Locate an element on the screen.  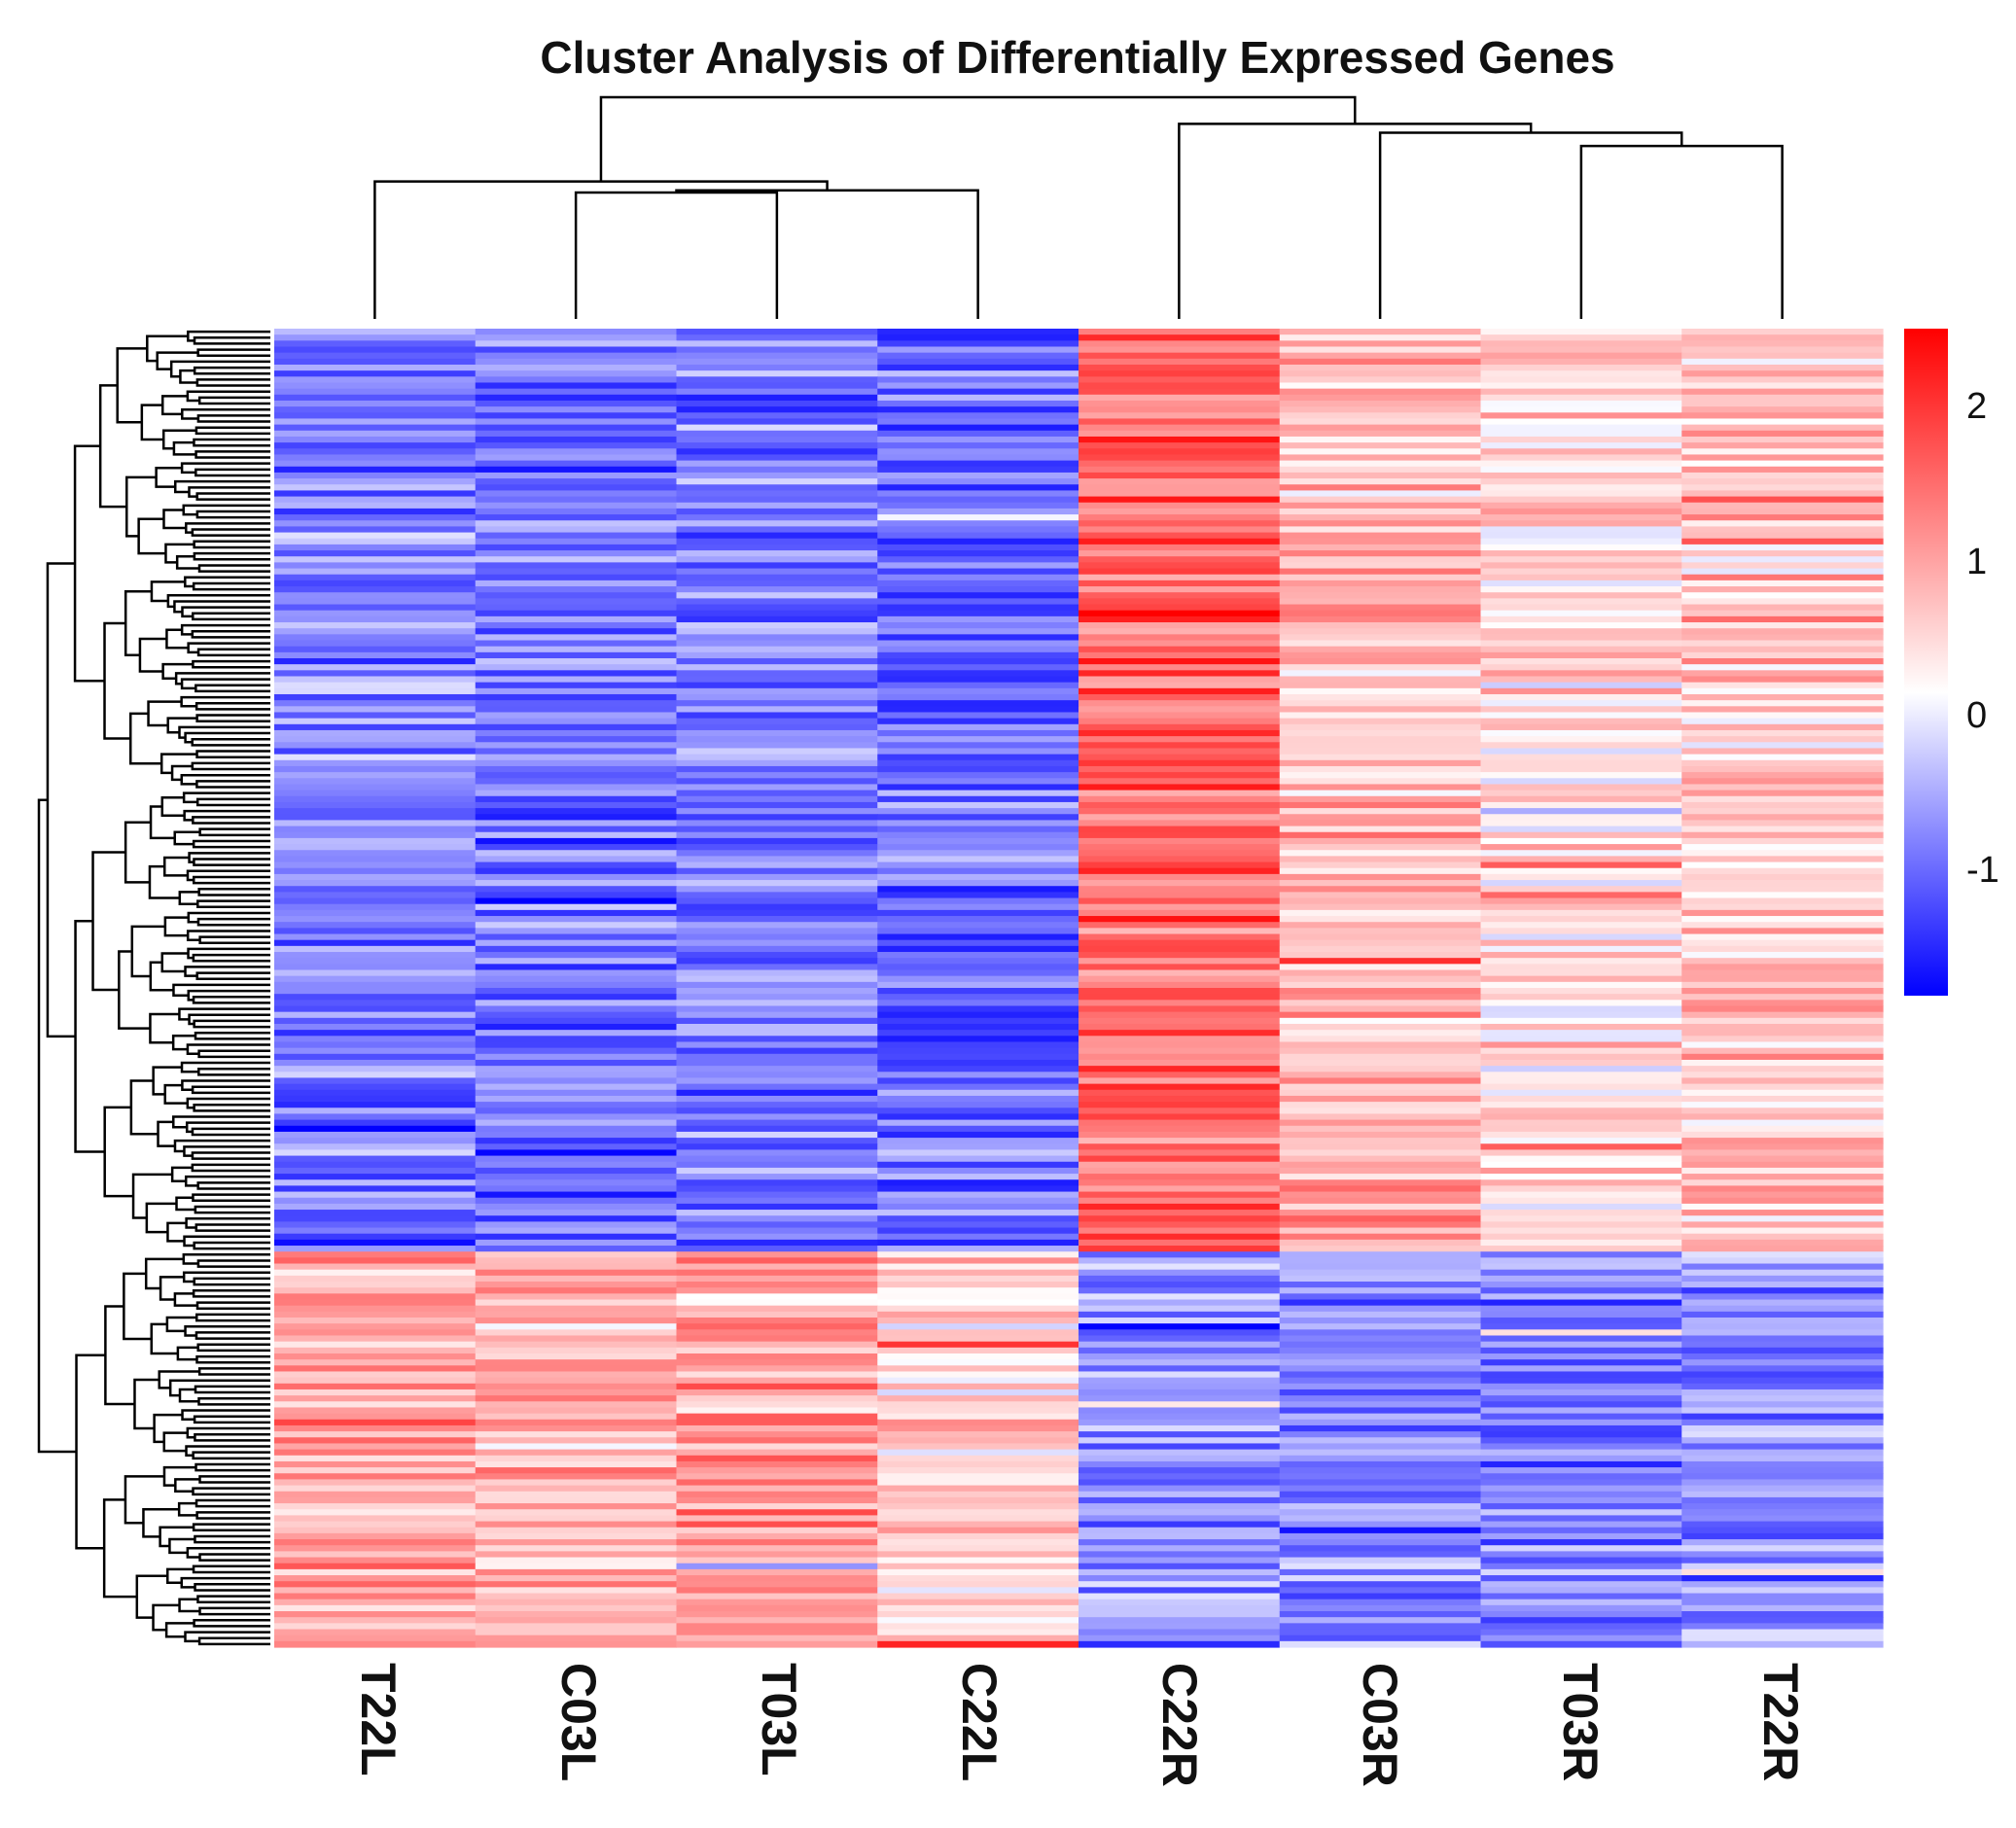
column-dendrogram is located at coordinates (1079, 207).